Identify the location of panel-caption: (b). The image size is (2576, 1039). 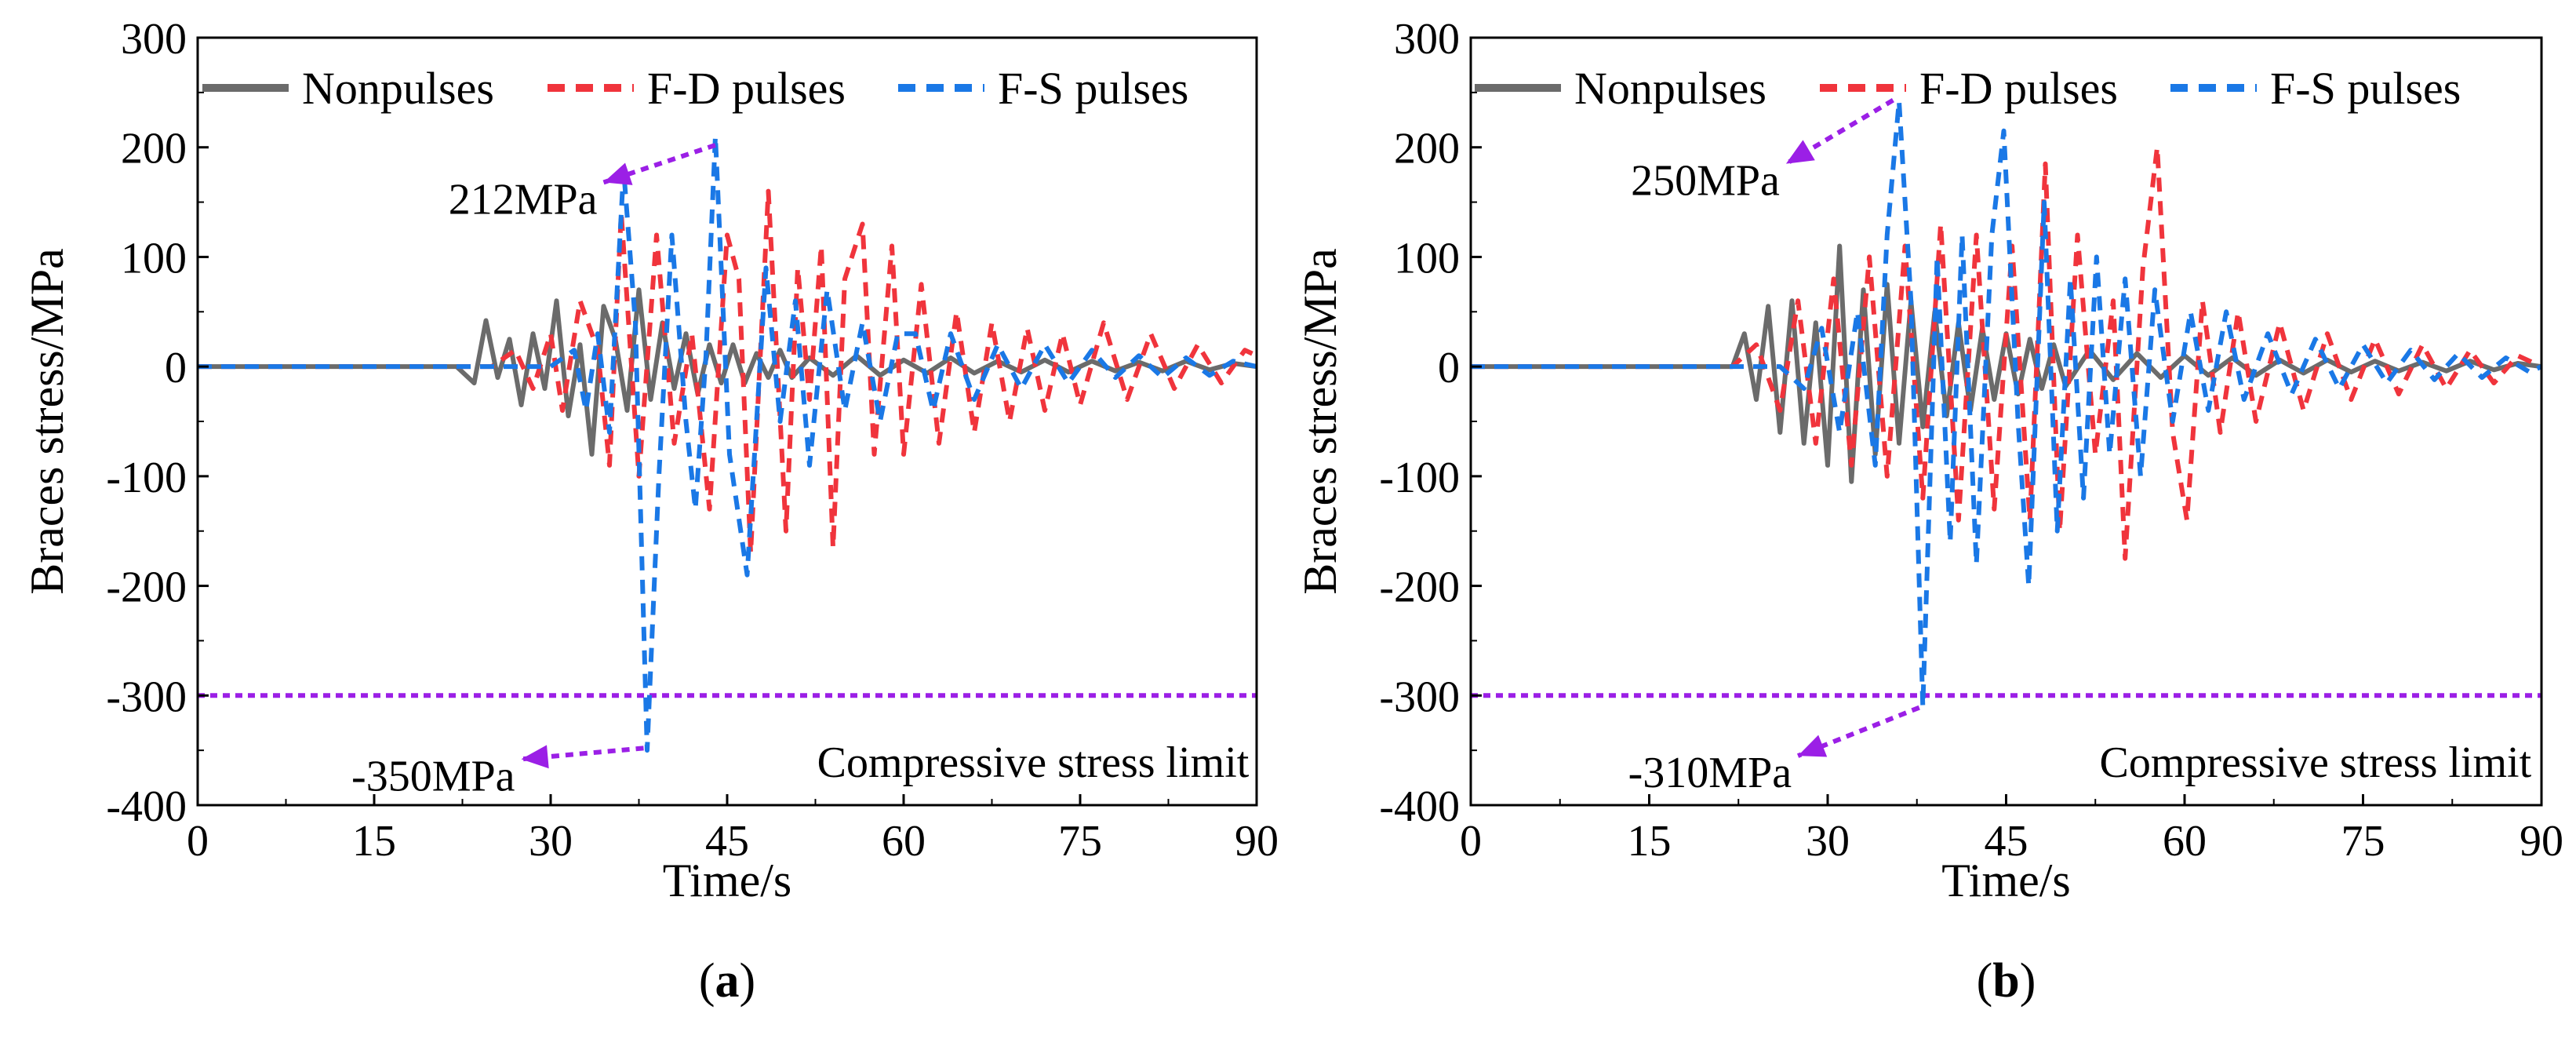
(2006, 981).